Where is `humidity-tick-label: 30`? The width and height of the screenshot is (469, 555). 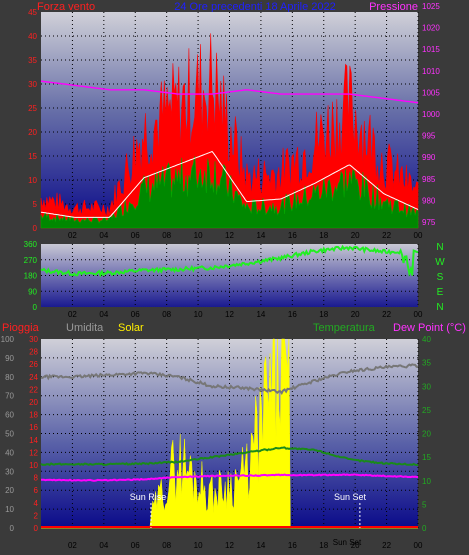
humidity-tick-label: 30 is located at coordinates (9, 471).